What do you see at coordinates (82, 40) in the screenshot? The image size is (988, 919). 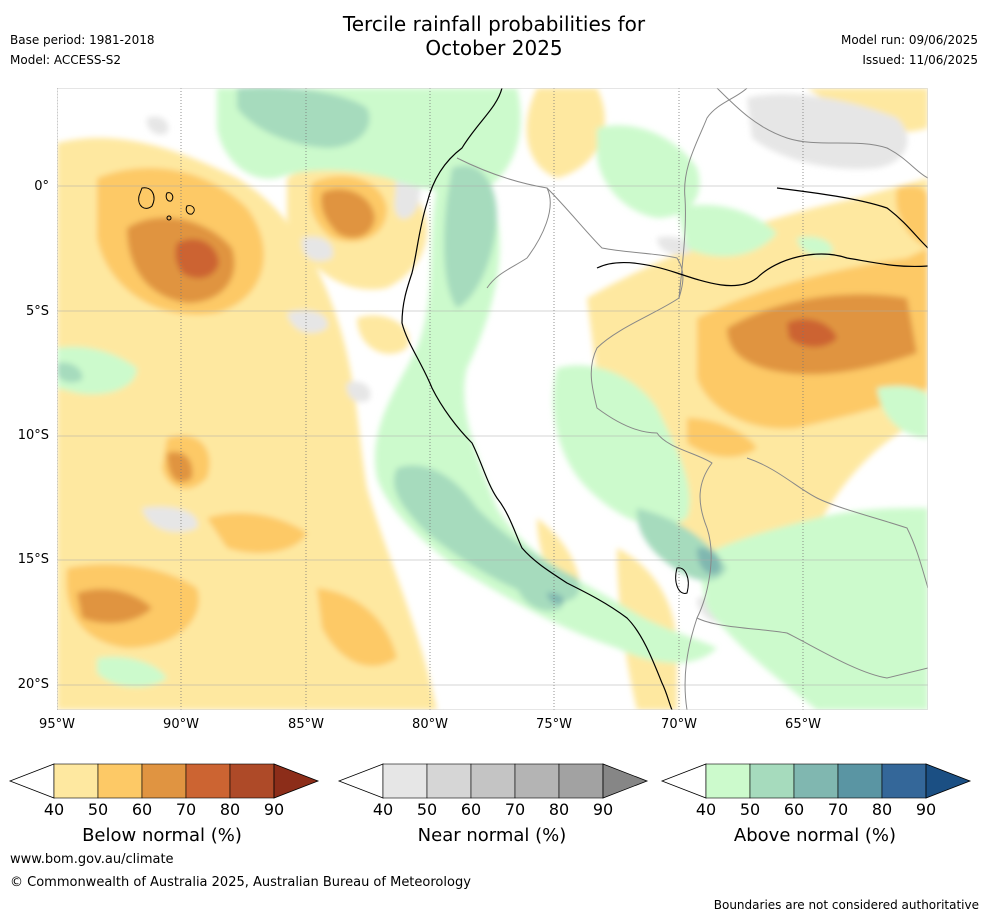 I see `base-period-text: Base period: 1981-2018` at bounding box center [82, 40].